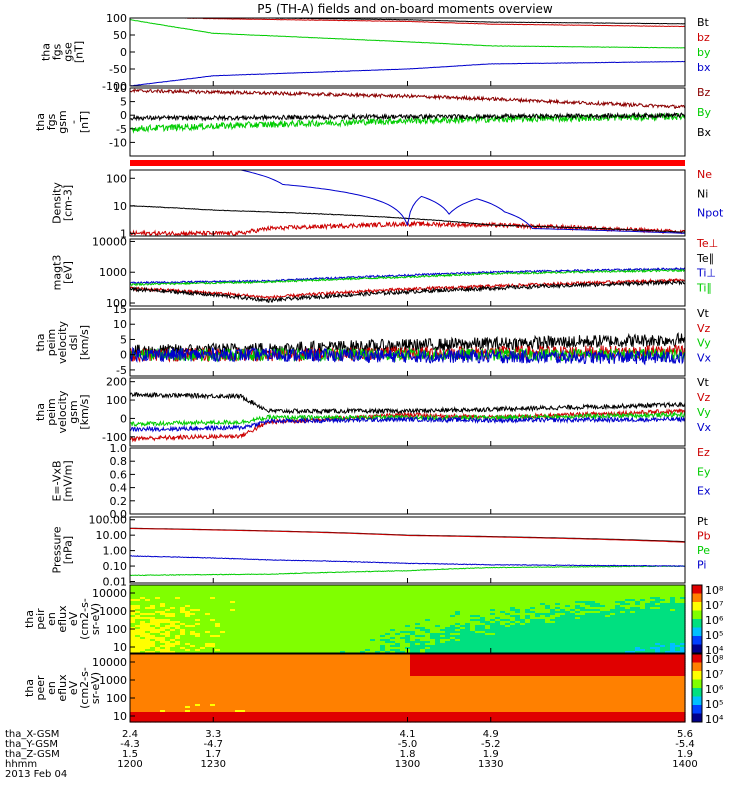  Describe the element at coordinates (120, 206) in the screenshot. I see `y-tick-label: 10` at that location.